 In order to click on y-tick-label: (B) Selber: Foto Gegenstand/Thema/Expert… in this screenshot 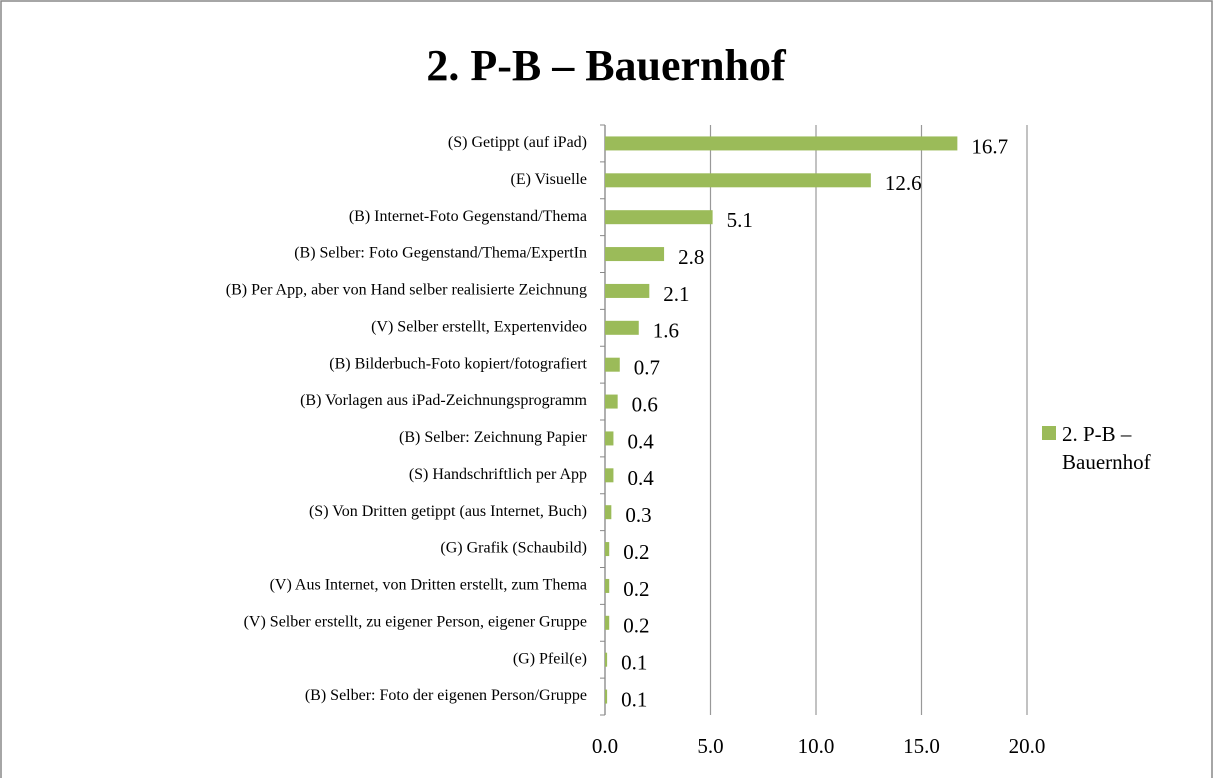, I will do `click(440, 253)`.